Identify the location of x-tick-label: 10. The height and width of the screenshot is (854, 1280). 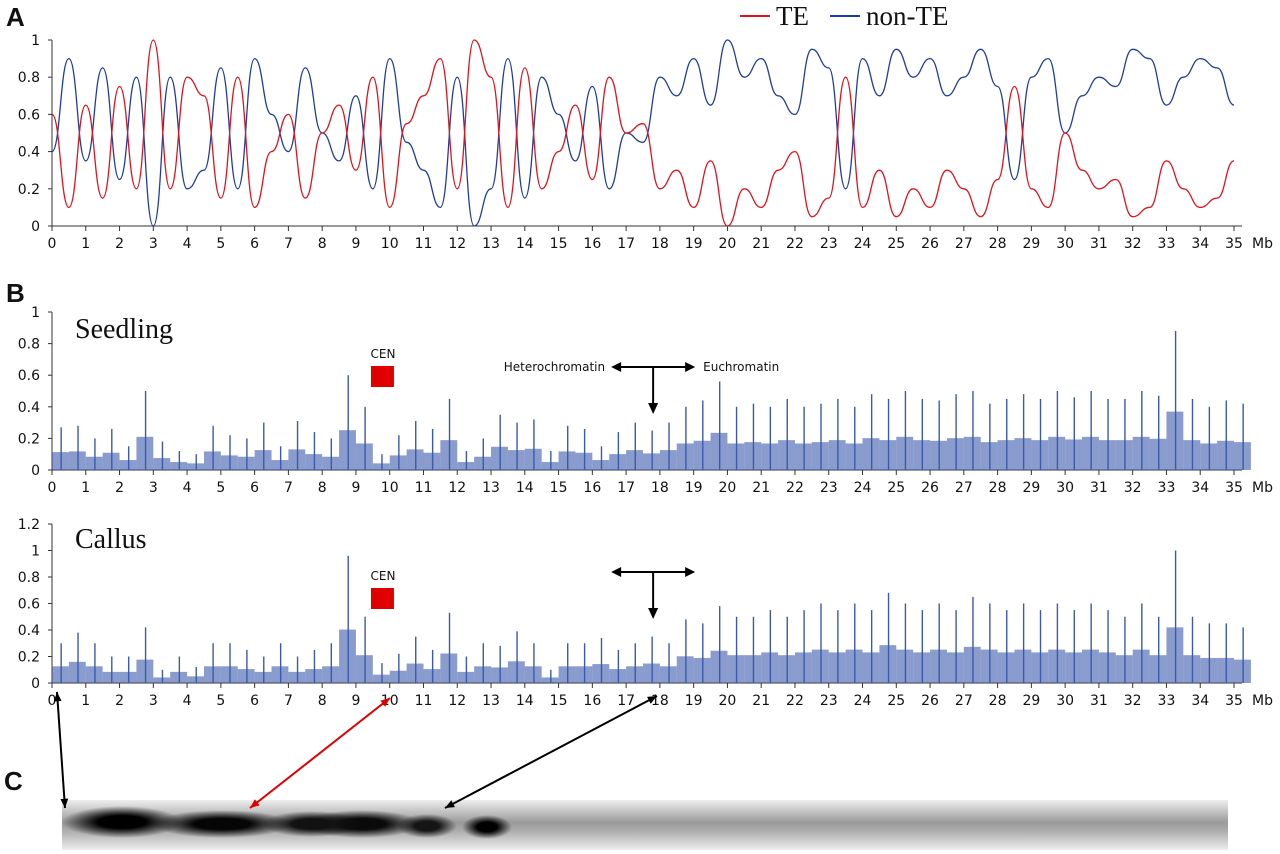
(390, 244).